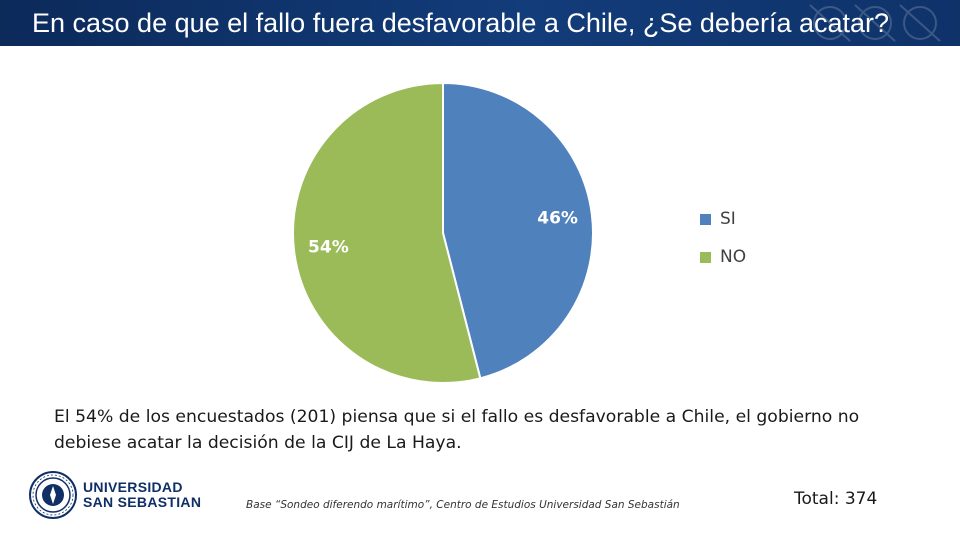 The image size is (960, 540). I want to click on legend-item-no: NO, so click(723, 257).